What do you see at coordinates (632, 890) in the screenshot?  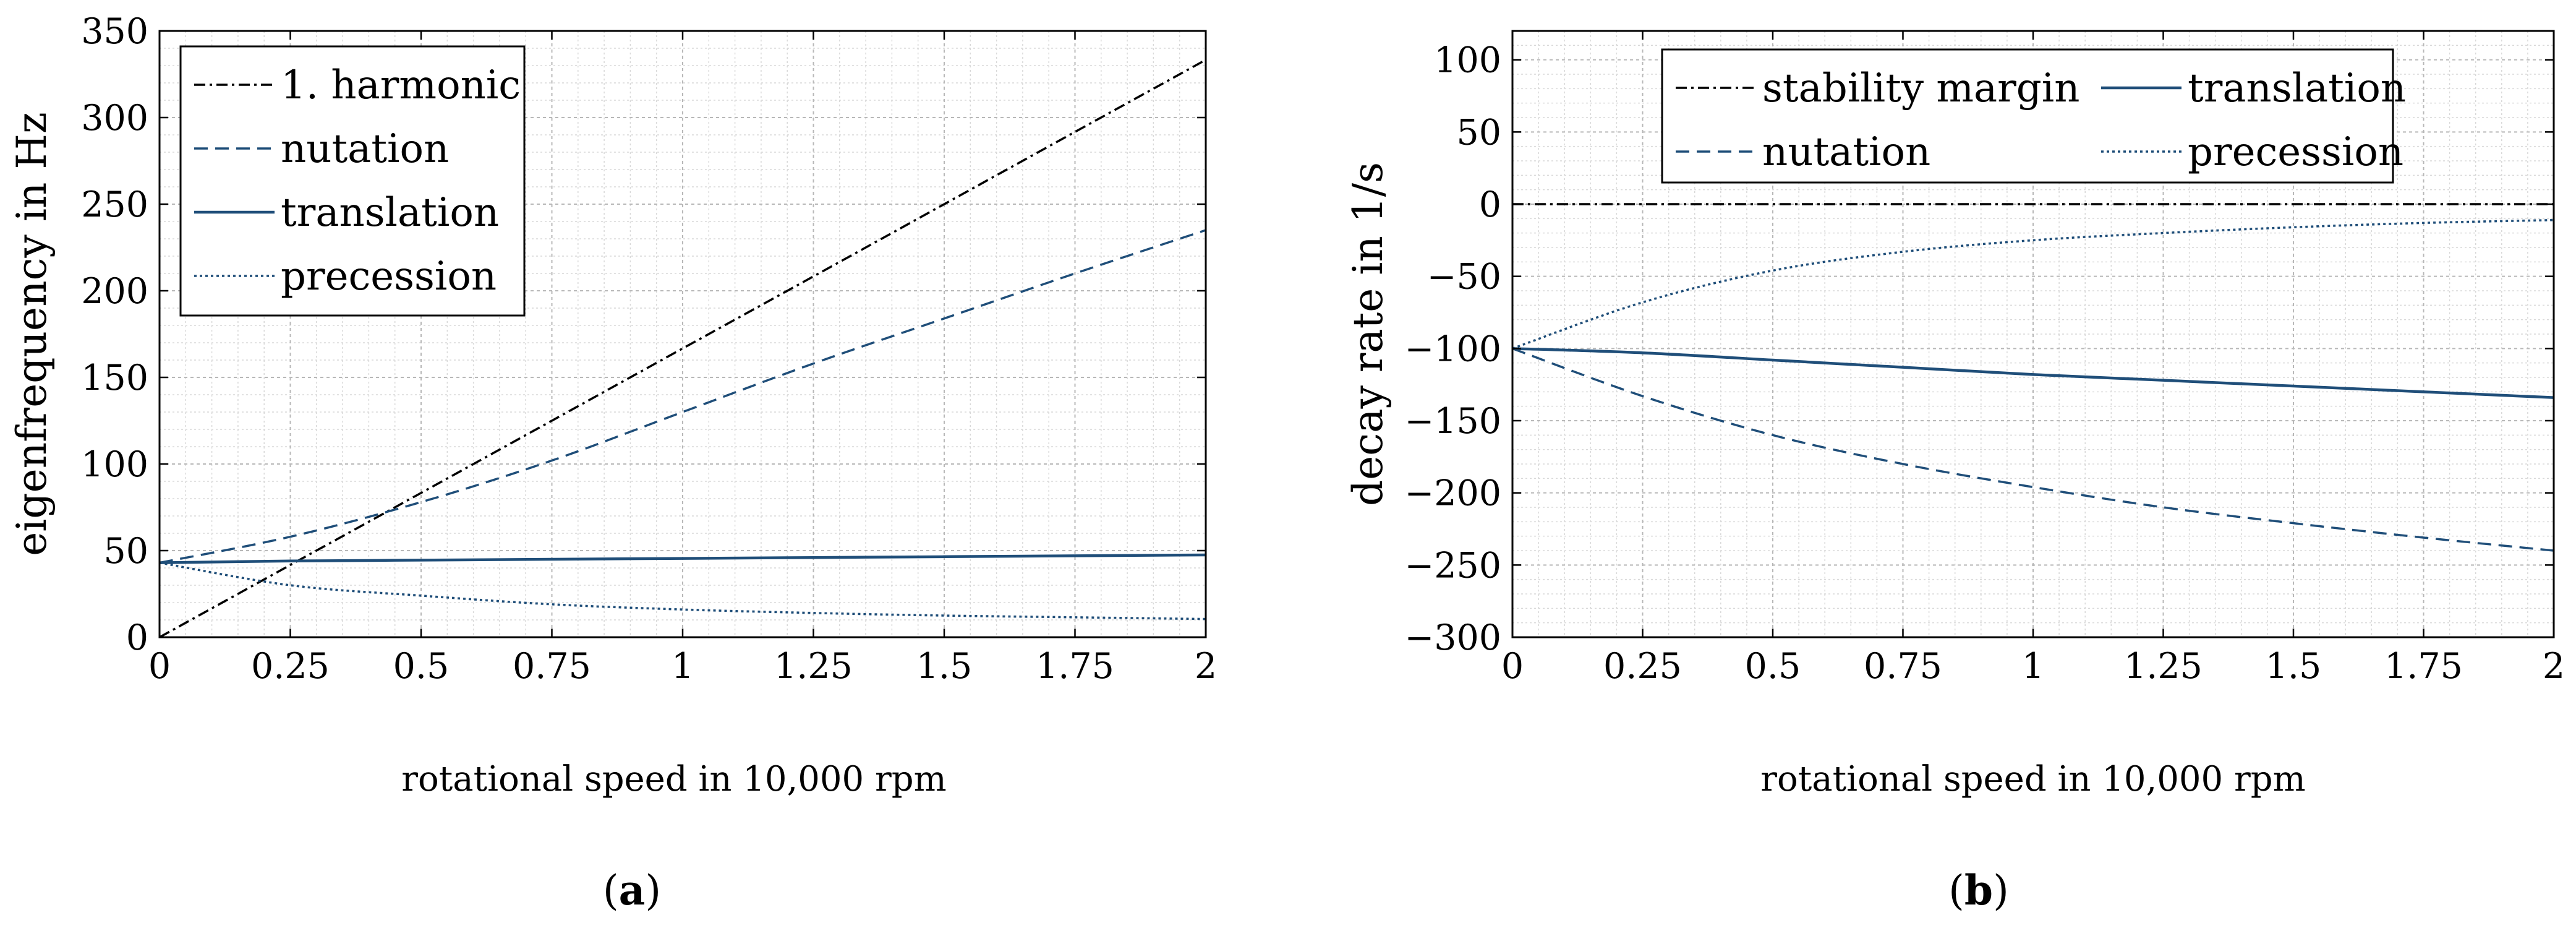 I see `panel-label: (a)` at bounding box center [632, 890].